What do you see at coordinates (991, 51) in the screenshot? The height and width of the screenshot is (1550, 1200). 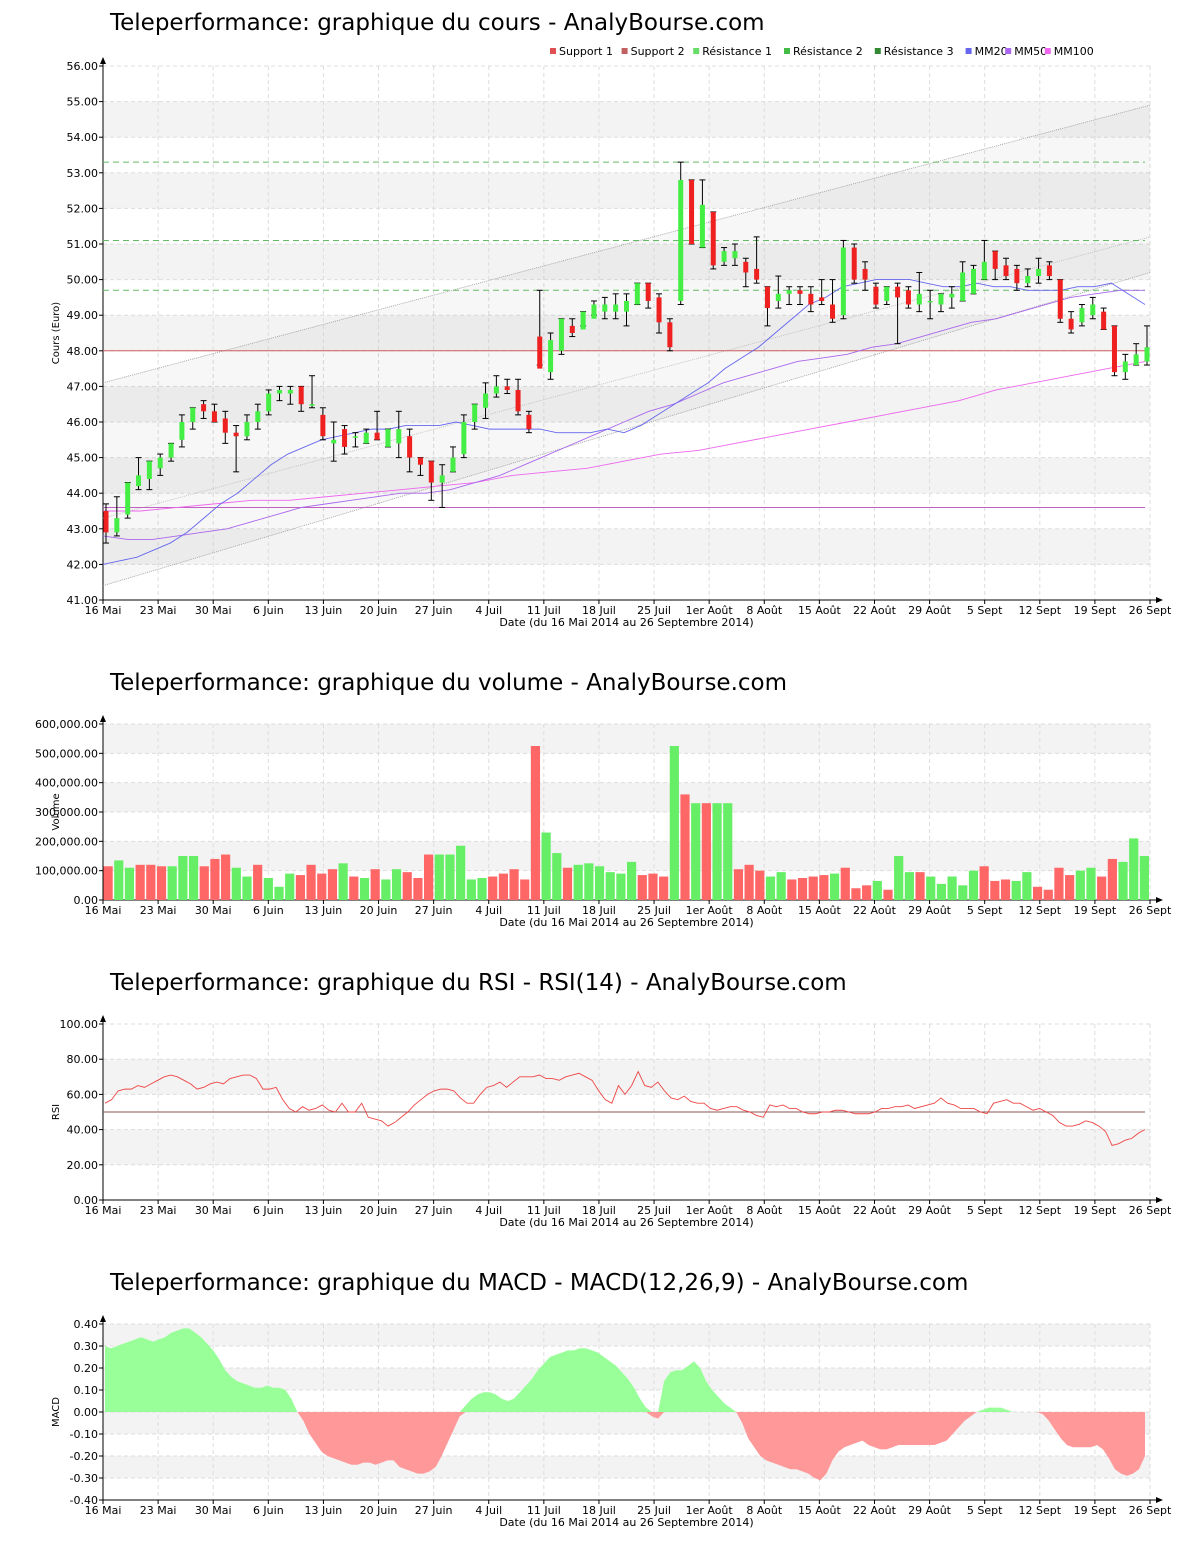 I see `legend-item: MM20` at bounding box center [991, 51].